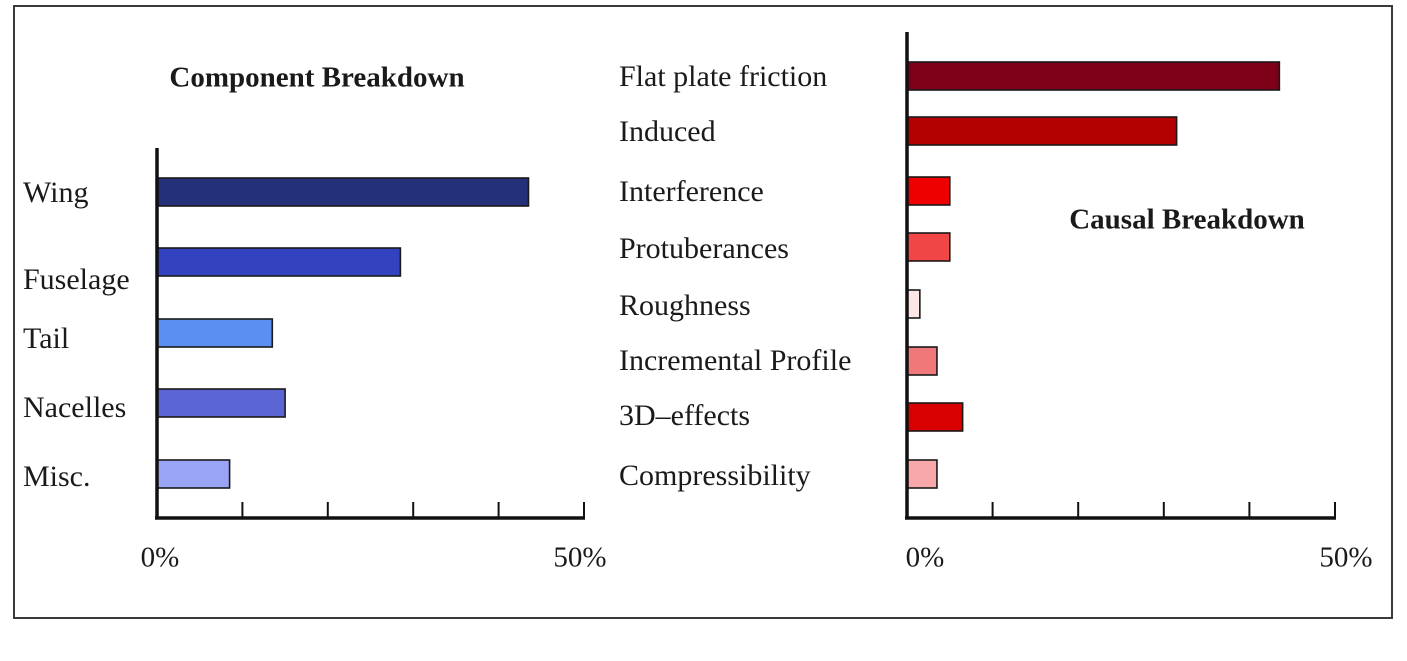 Image resolution: width=1407 pixels, height=661 pixels. I want to click on causal-category-label-3d-effects: 3D–effects, so click(684, 415).